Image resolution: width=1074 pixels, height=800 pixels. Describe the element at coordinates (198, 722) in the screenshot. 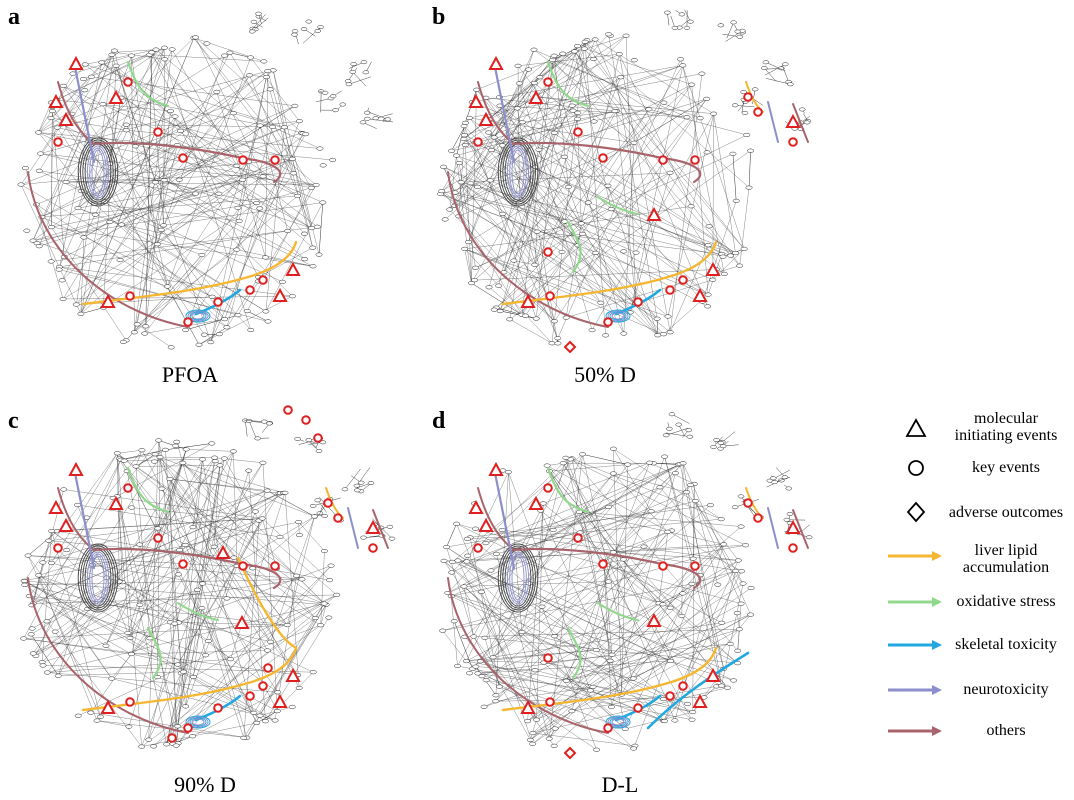

I see `hub-loop` at that location.